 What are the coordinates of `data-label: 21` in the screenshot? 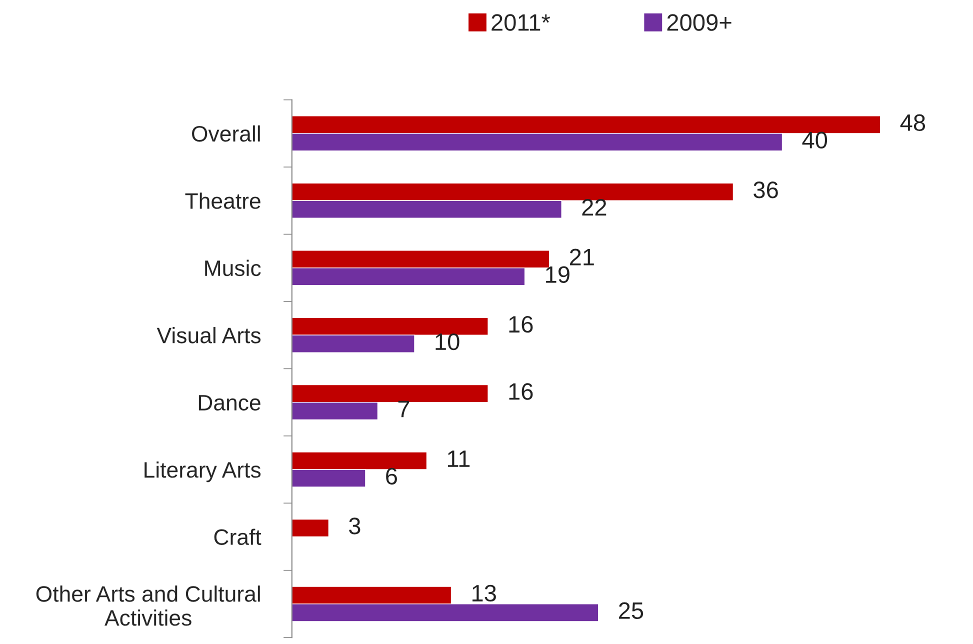 It's located at (582, 257).